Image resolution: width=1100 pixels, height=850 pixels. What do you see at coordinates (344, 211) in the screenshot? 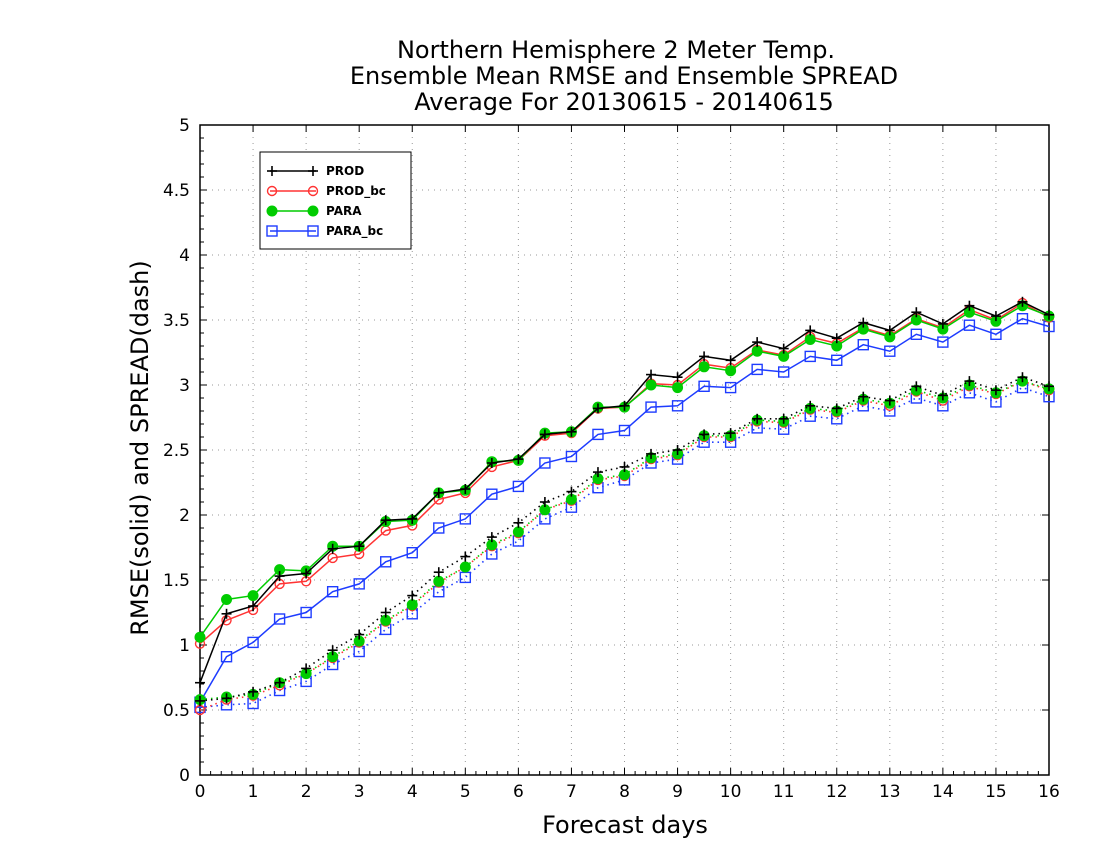
I see `legend-label: PARA` at bounding box center [344, 211].